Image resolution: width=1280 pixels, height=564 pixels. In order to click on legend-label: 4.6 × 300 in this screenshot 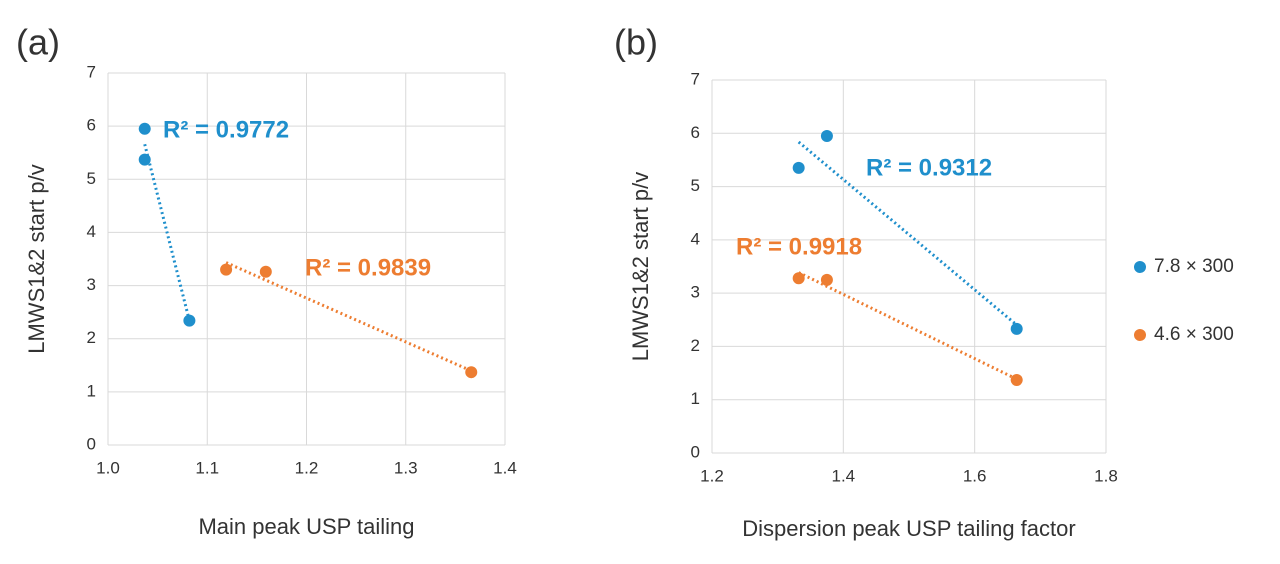, I will do `click(1194, 334)`.